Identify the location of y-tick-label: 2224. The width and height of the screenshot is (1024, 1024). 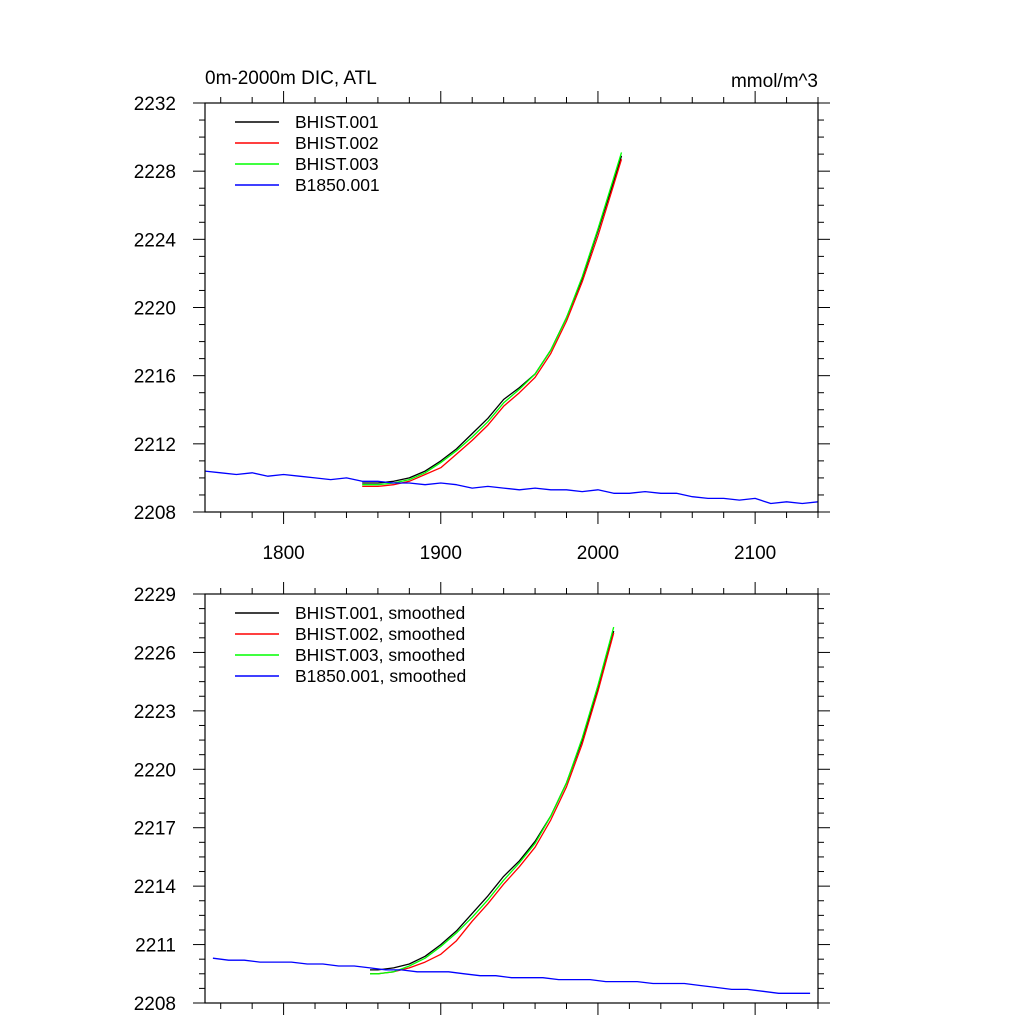
(155, 240).